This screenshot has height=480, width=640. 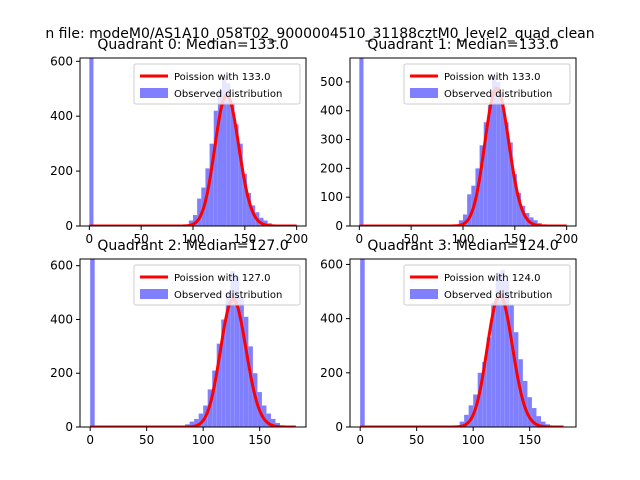 I want to click on y-tick-label: 100, so click(x=331, y=197).